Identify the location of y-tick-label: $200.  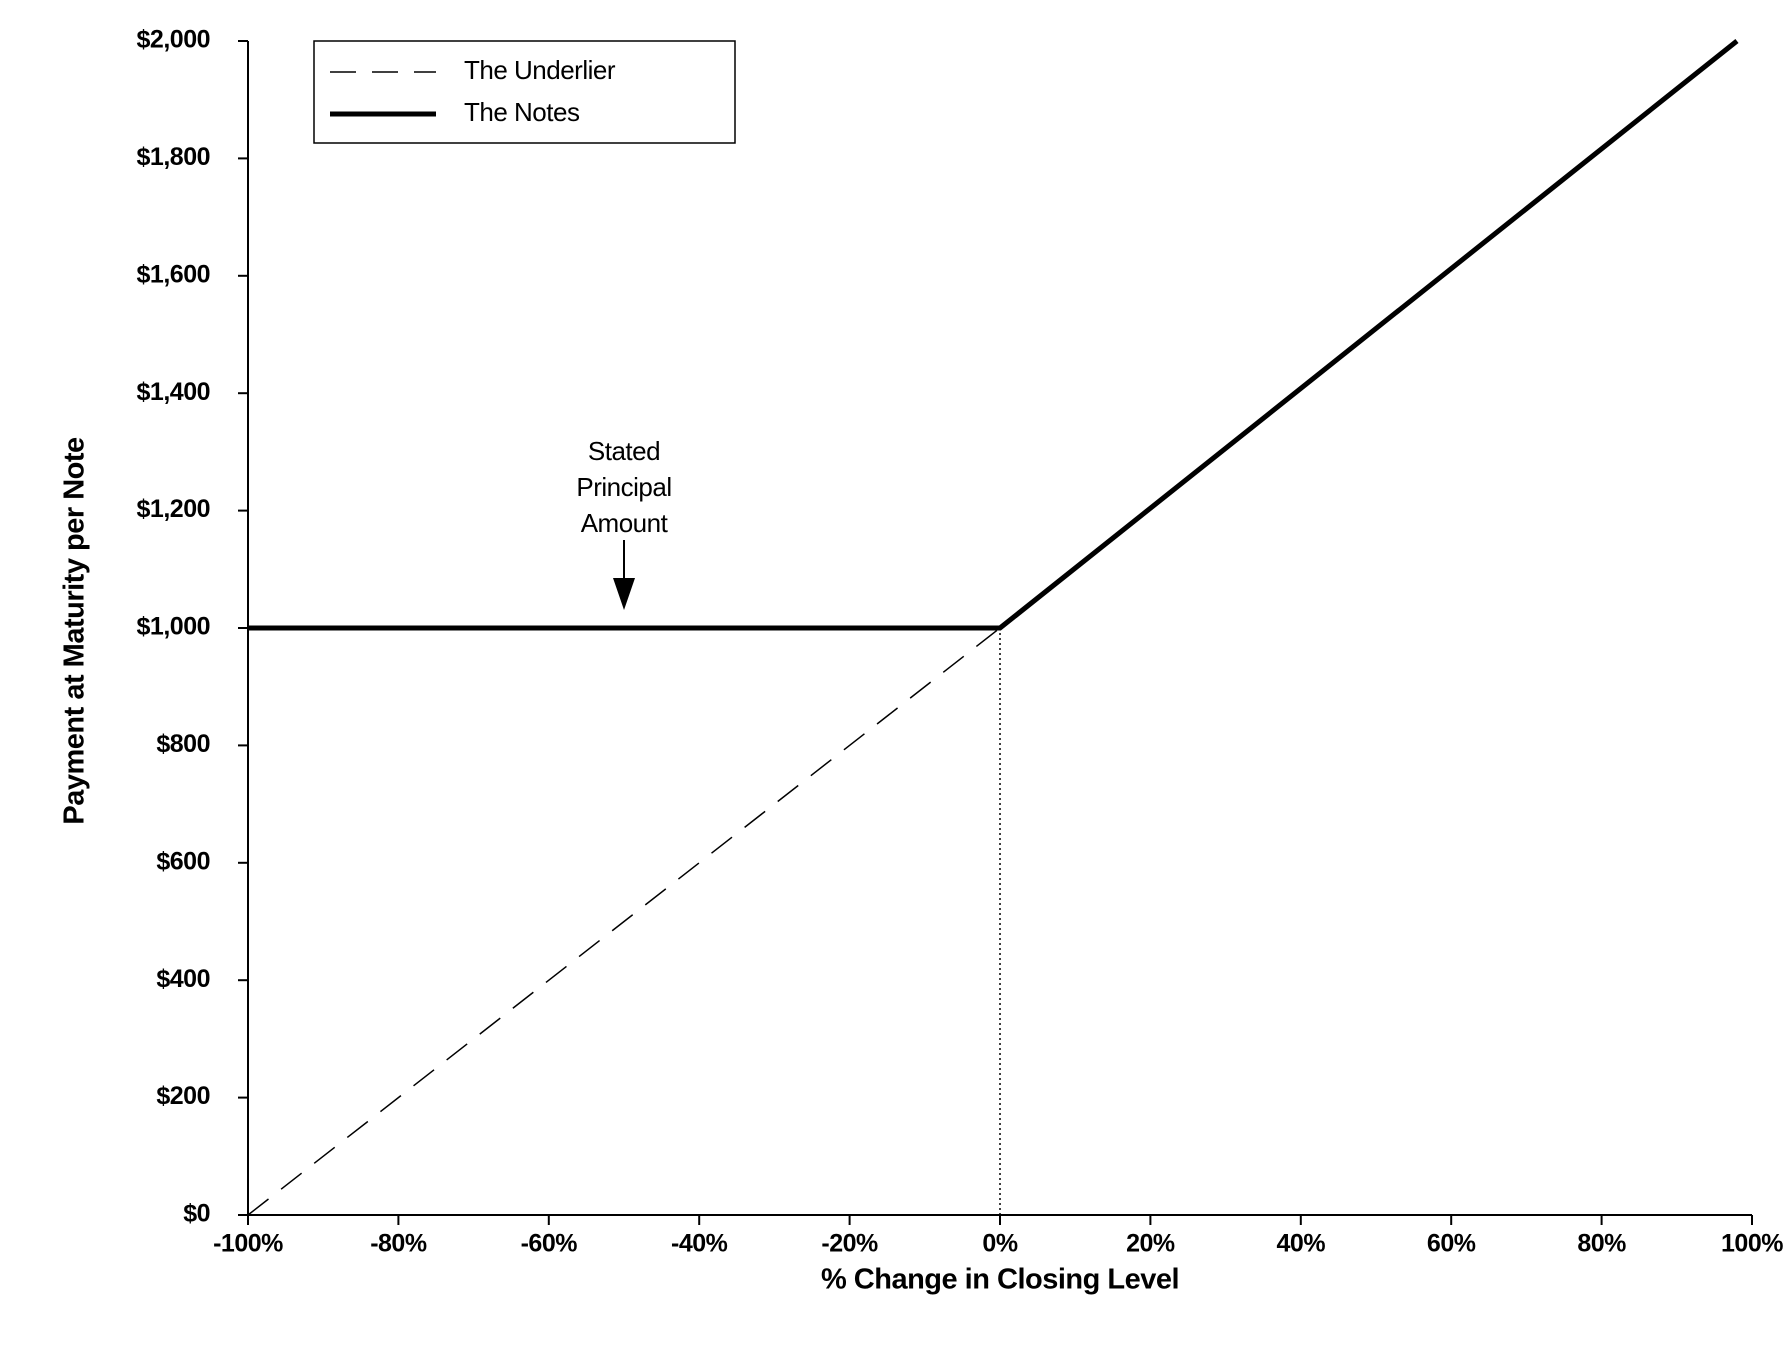
(183, 1096).